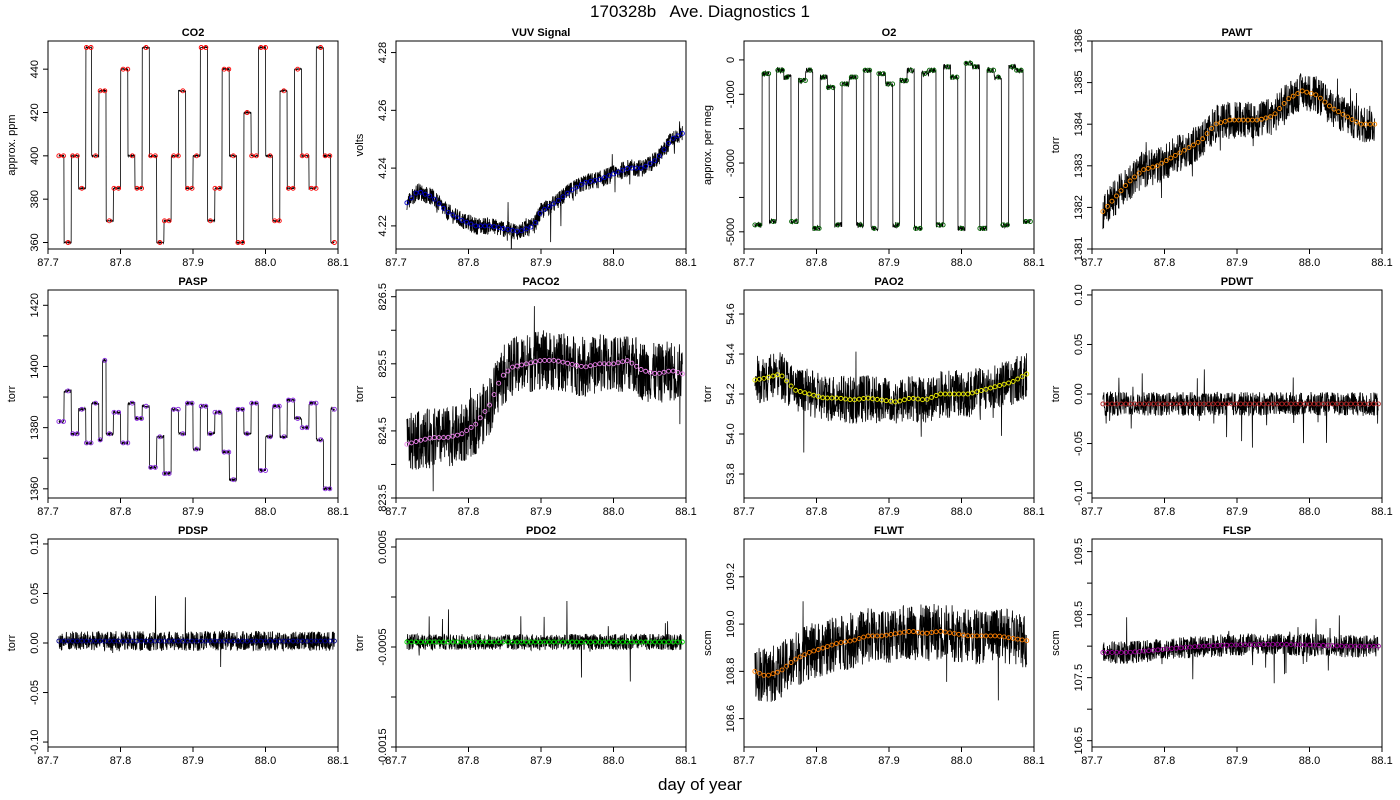  What do you see at coordinates (337, 761) in the screenshot?
I see `x-tick-label: 88.1` at bounding box center [337, 761].